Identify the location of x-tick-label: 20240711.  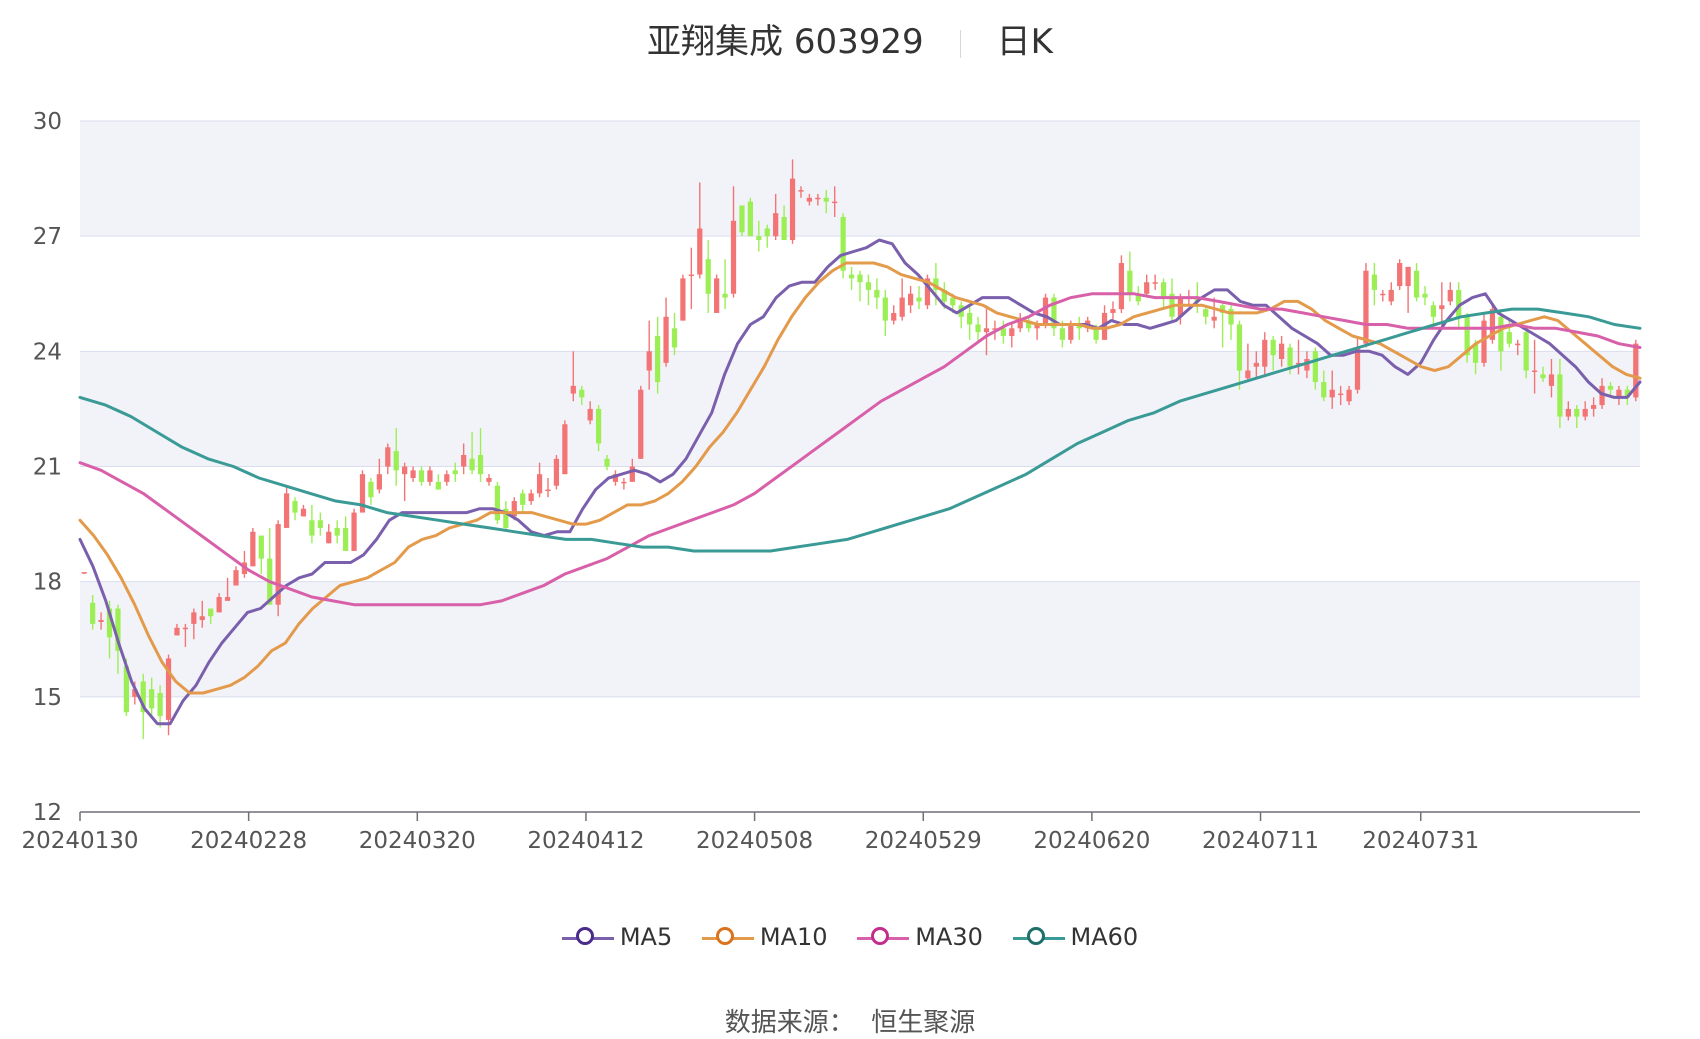
(1260, 841).